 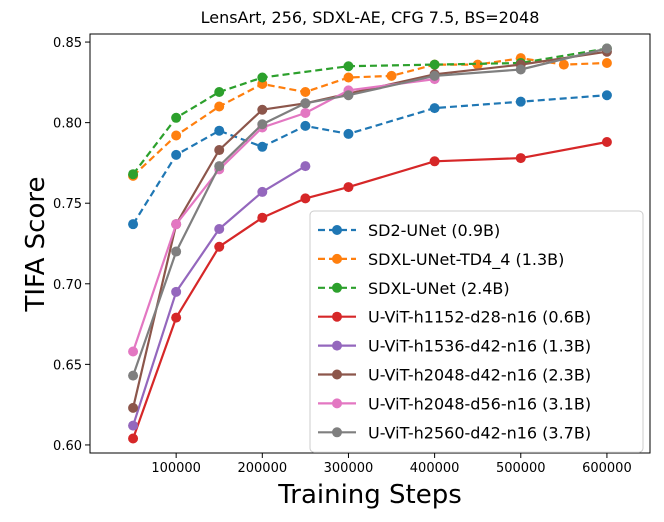 I want to click on y-tick-label: 0.85, so click(x=67, y=43).